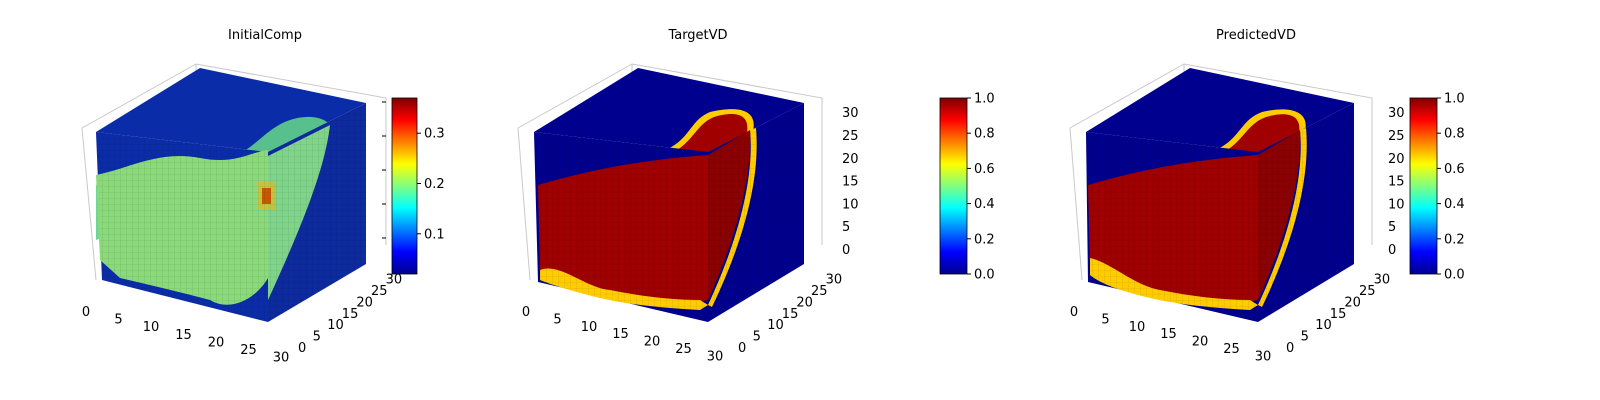 The width and height of the screenshot is (1600, 400). Describe the element at coordinates (1256, 35) in the screenshot. I see `panel-title: PredictedVD` at that location.